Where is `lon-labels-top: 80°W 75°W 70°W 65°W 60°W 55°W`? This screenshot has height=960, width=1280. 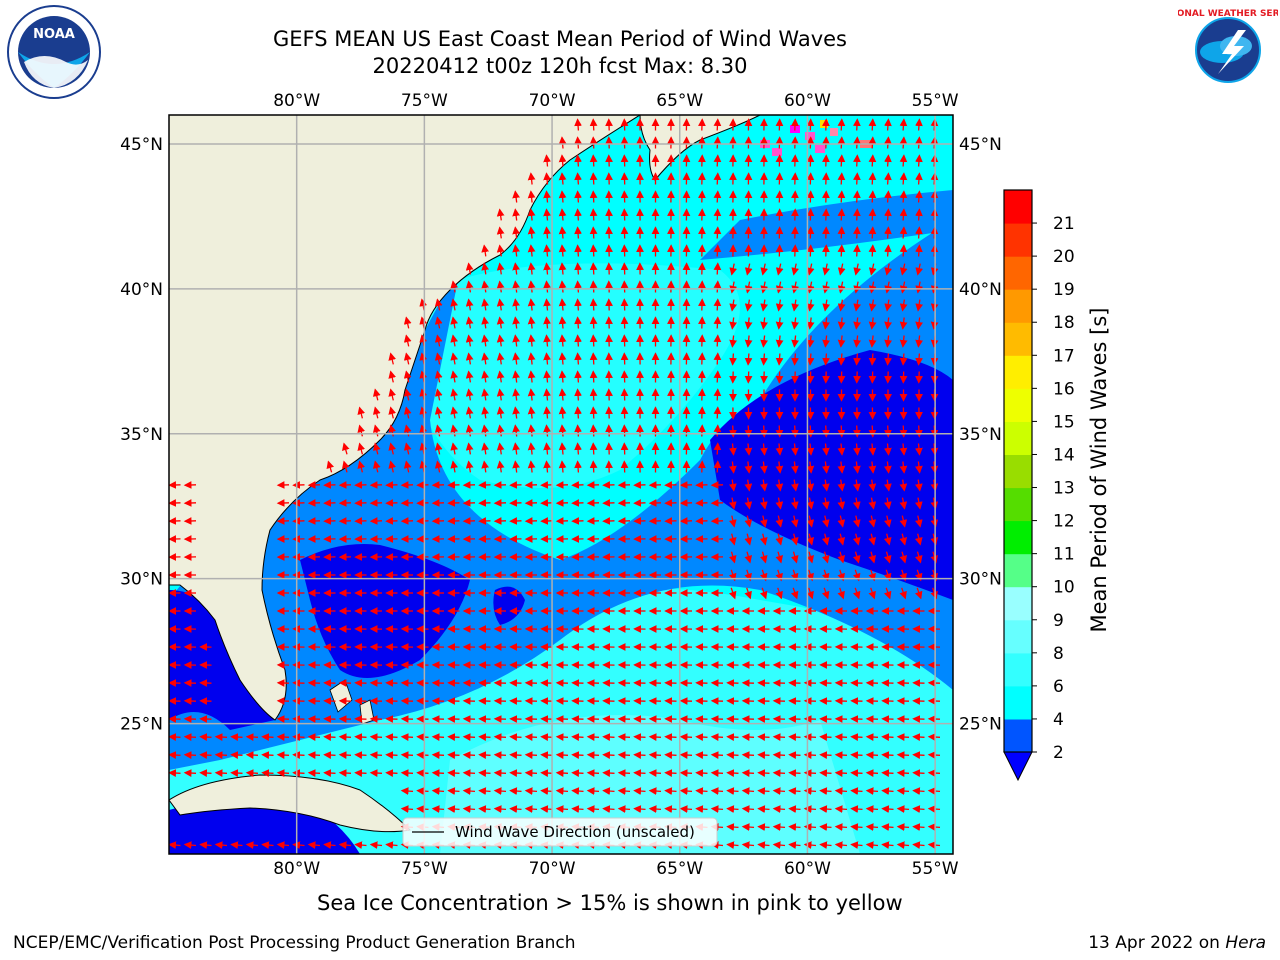 lon-labels-top: 80°W 75°W 70°W 65°W 60°W 55°W is located at coordinates (616, 101).